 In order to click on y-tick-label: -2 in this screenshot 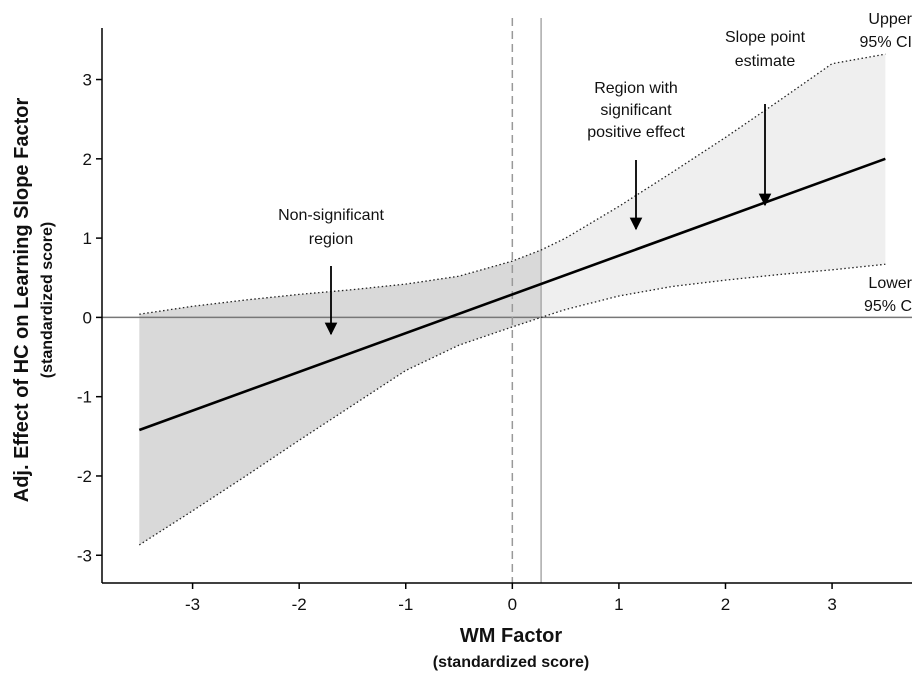, I will do `click(84, 476)`.